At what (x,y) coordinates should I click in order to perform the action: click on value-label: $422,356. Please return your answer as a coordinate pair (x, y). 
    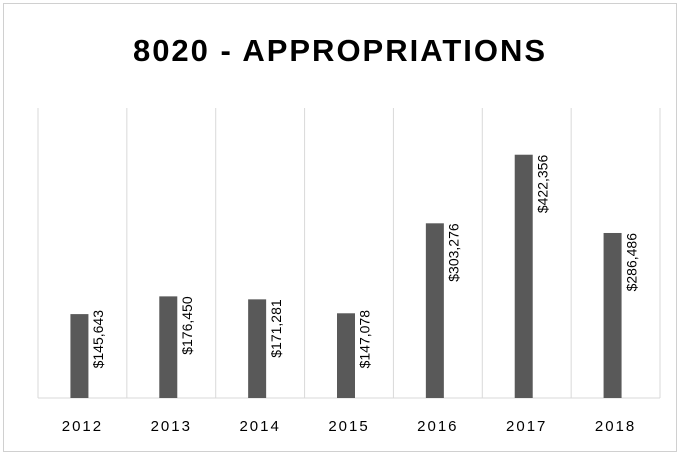
    Looking at the image, I should click on (542, 184).